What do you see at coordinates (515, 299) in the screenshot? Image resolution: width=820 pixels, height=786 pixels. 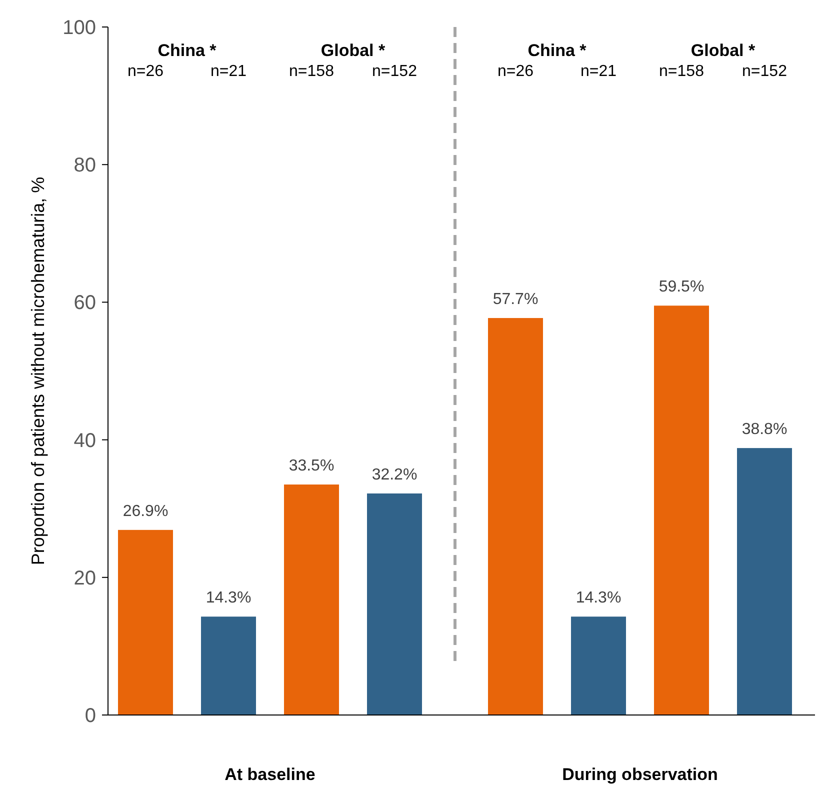 I see `data-label: 57.7%` at bounding box center [515, 299].